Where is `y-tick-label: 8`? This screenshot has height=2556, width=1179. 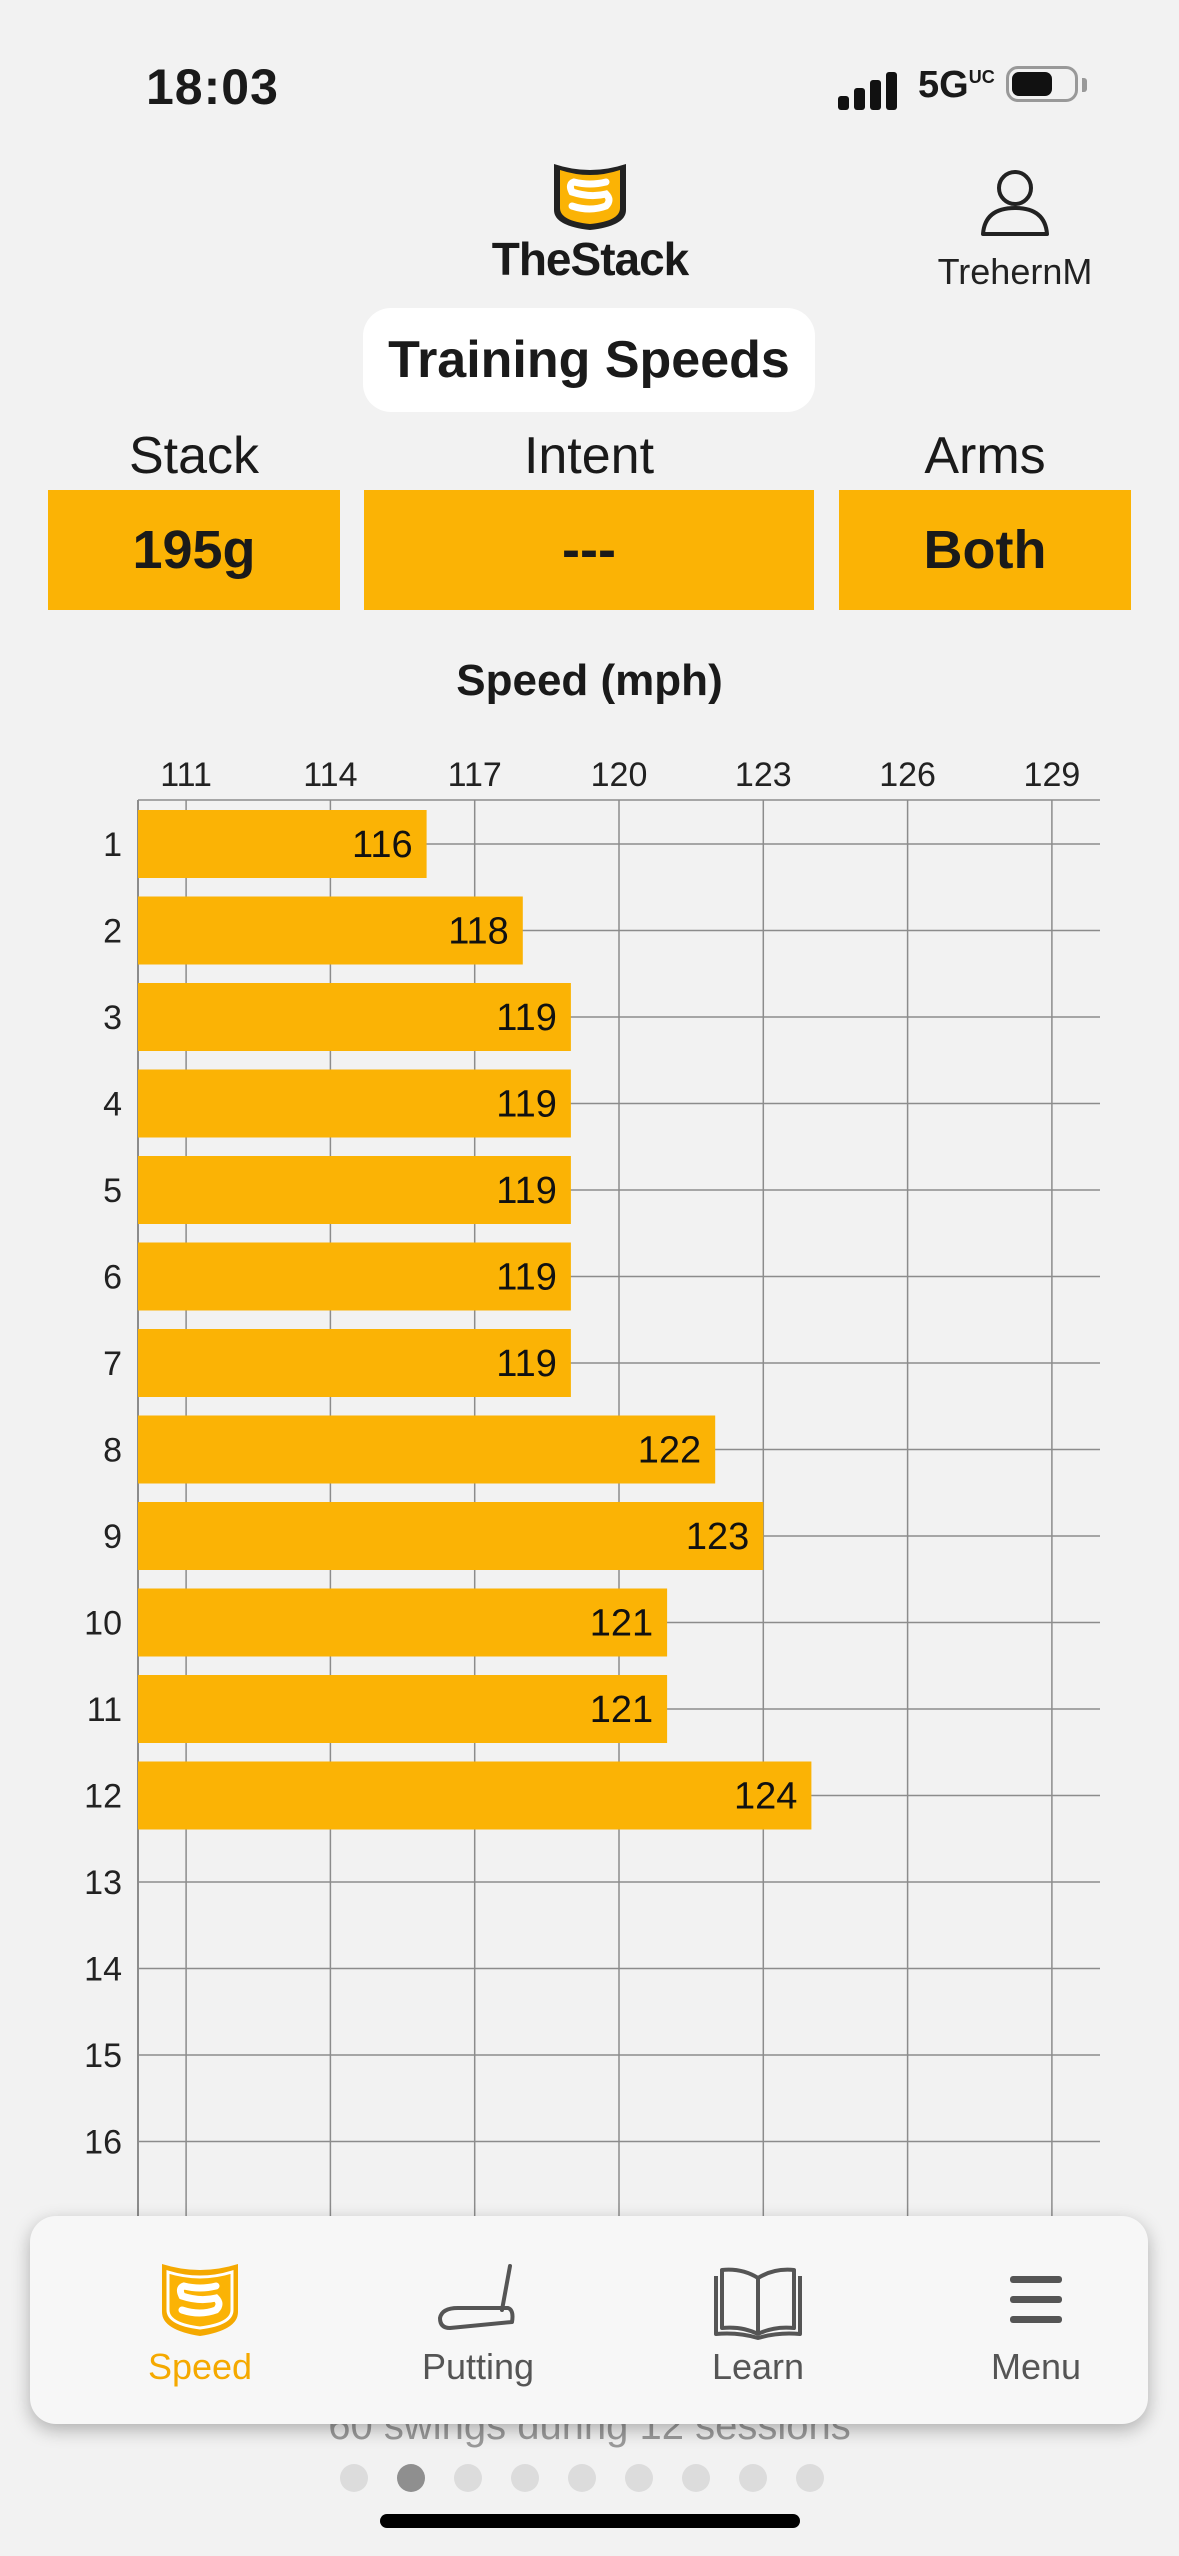
y-tick-label: 8 is located at coordinates (112, 1451).